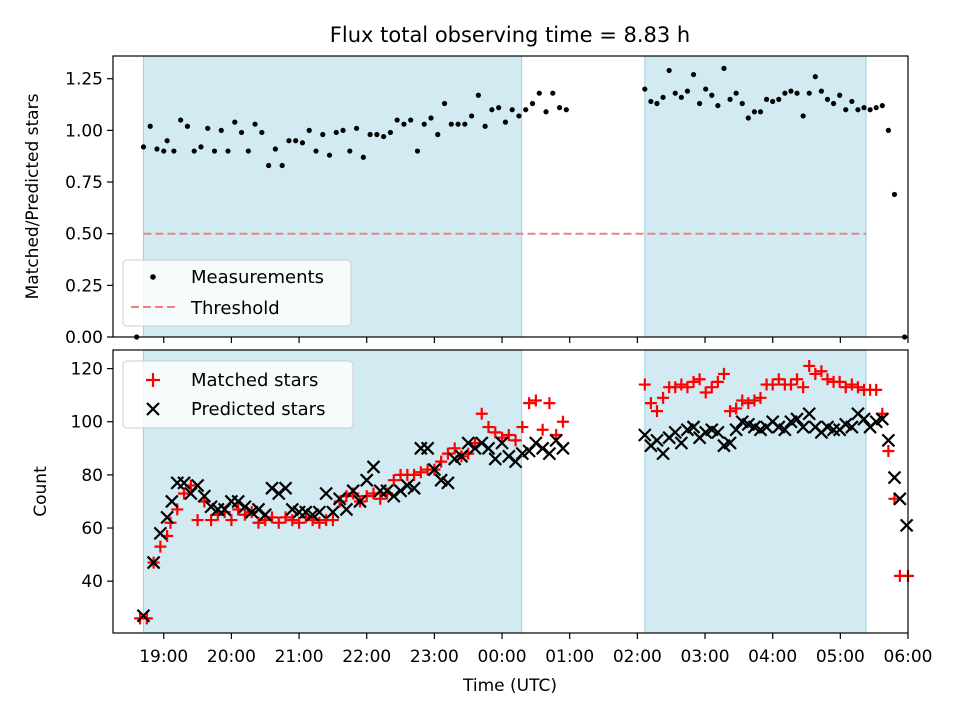  I want to click on y-tick-label: 100, so click(87, 423).